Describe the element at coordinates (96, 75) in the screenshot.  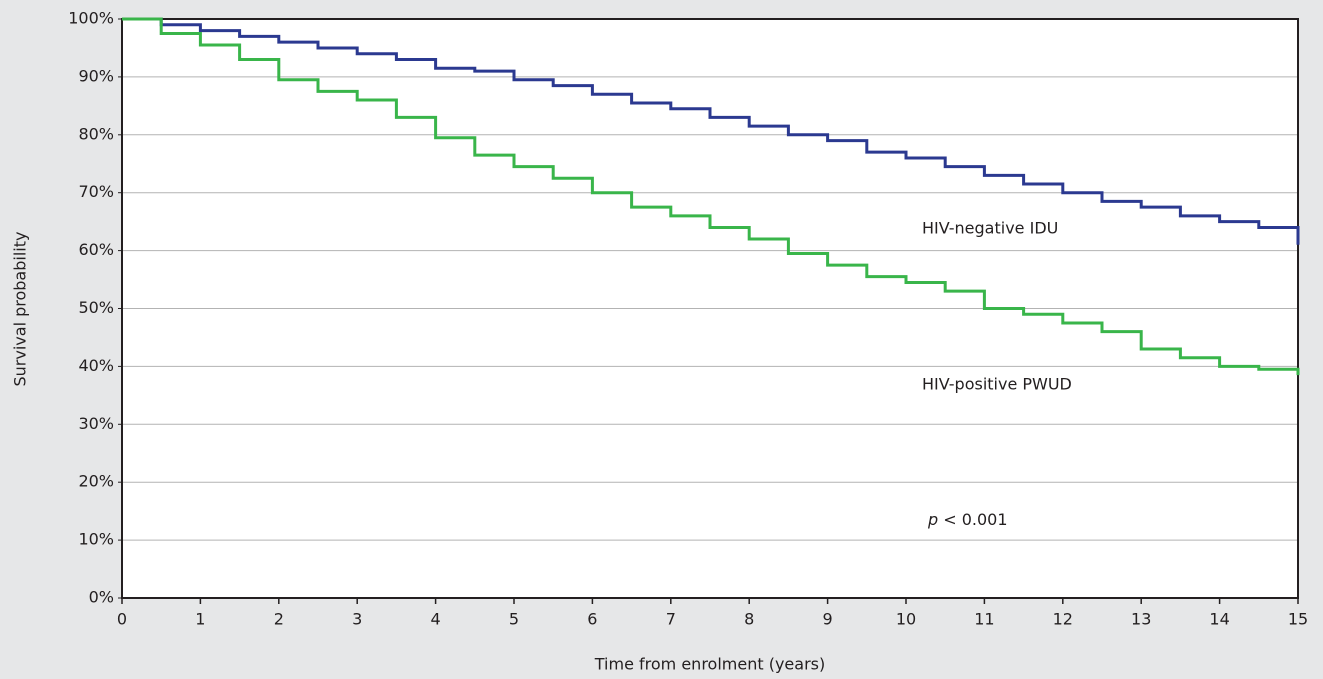
I see `y-tick-label: 90%` at that location.